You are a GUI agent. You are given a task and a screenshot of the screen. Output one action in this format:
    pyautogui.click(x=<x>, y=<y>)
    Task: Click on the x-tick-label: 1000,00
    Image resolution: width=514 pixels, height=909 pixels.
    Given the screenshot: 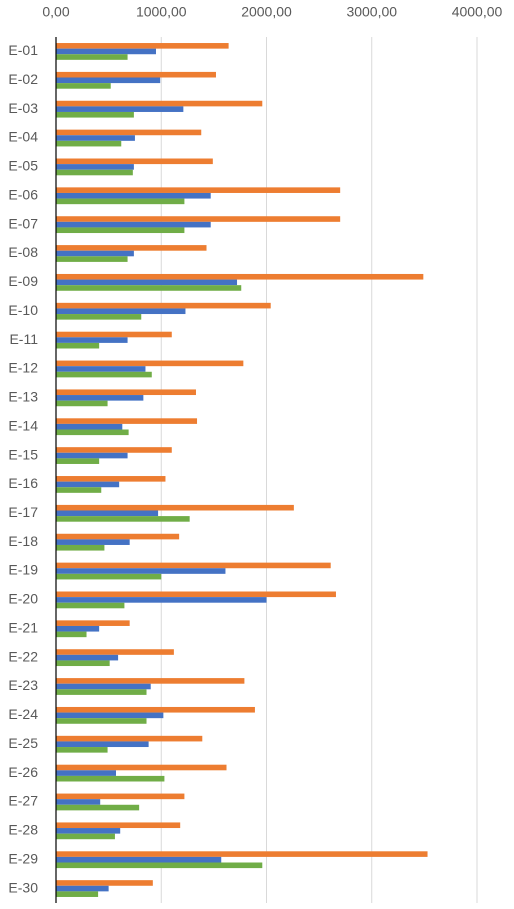 What is the action you would take?
    pyautogui.click(x=161, y=12)
    